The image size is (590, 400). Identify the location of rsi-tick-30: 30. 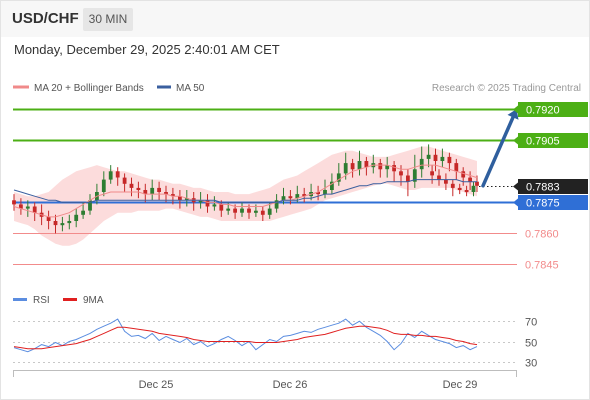
(531, 364).